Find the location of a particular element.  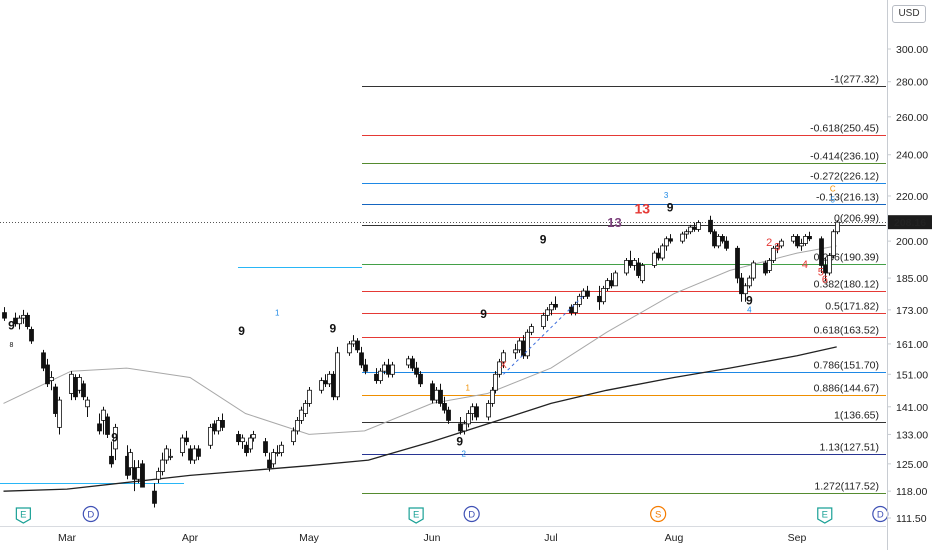

fib-label: -0.272(226.12) is located at coordinates (844, 177).